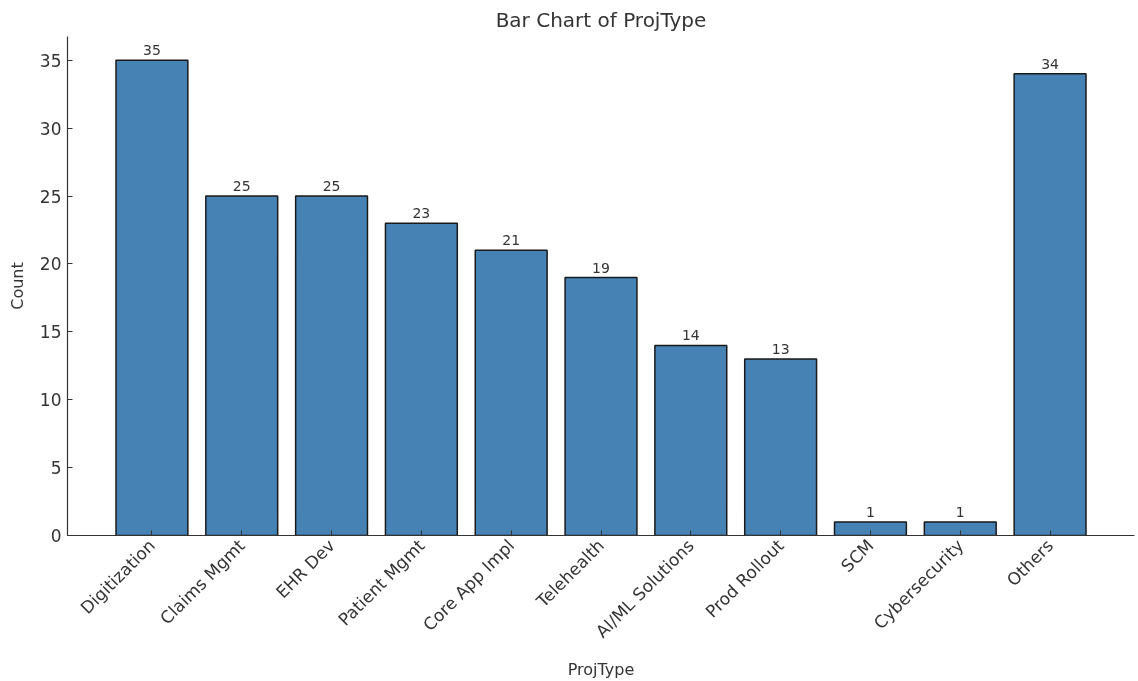 This screenshot has height=681, width=1138. Describe the element at coordinates (511, 240) in the screenshot. I see `data-label: 21` at that location.